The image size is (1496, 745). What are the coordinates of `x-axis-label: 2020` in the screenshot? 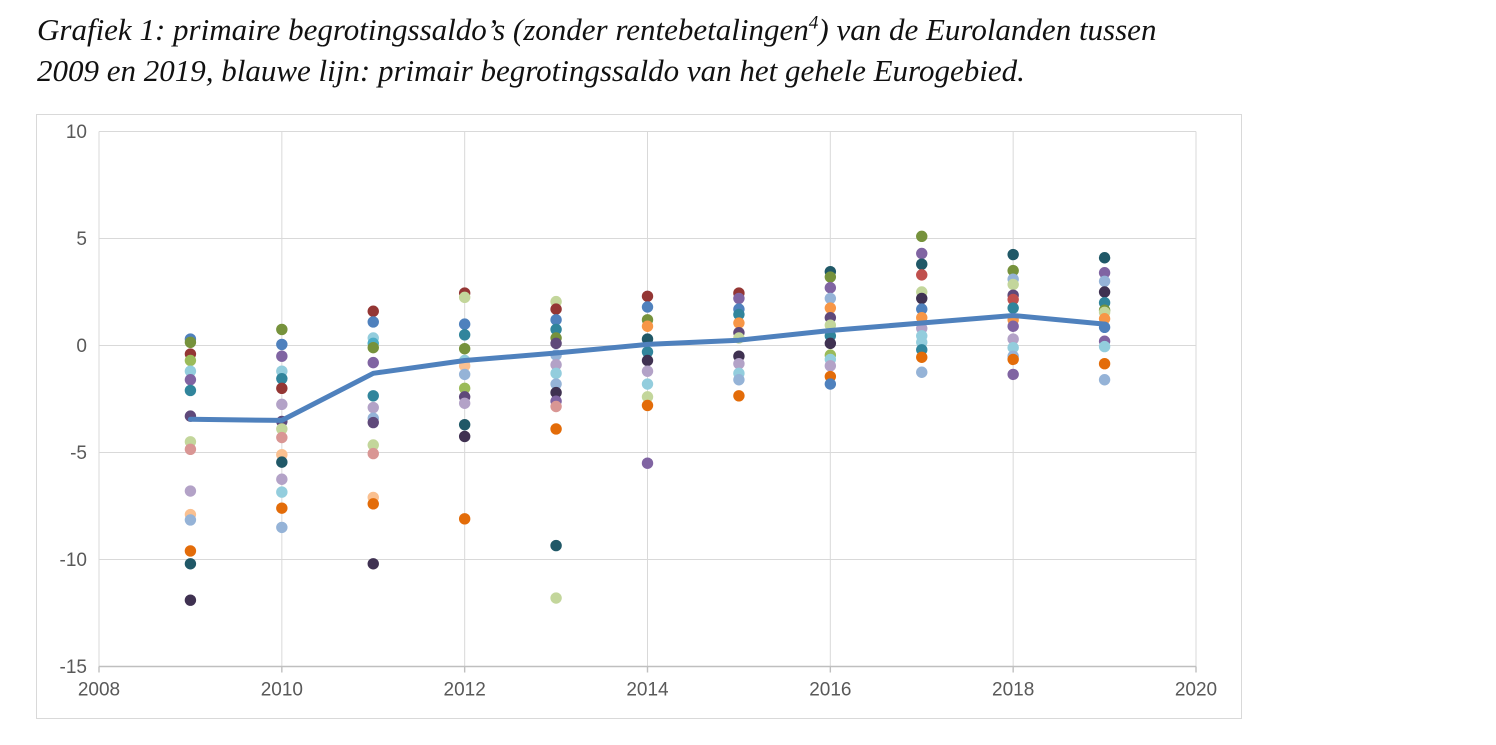 It's located at (1196, 690).